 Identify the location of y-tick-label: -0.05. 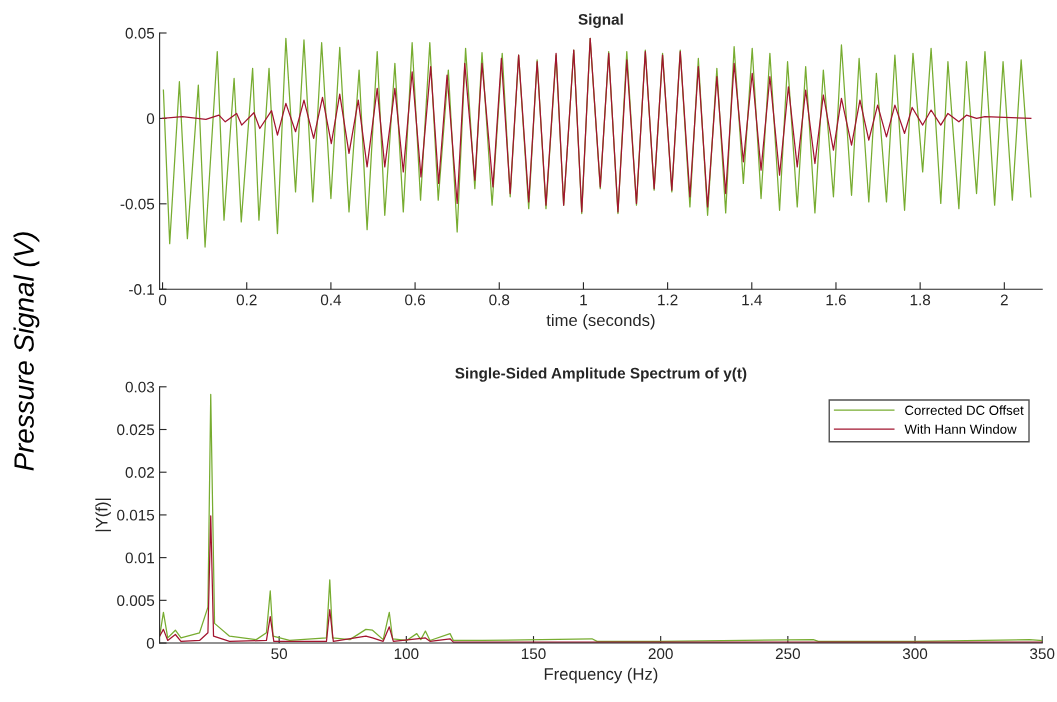
(137, 204).